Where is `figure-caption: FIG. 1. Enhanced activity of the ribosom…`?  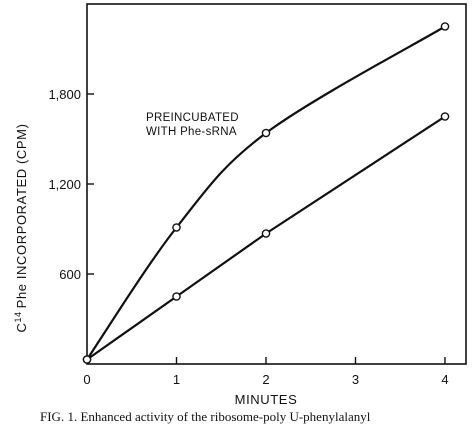
figure-caption: FIG. 1. Enhanced activity of the ribosom… is located at coordinates (205, 416).